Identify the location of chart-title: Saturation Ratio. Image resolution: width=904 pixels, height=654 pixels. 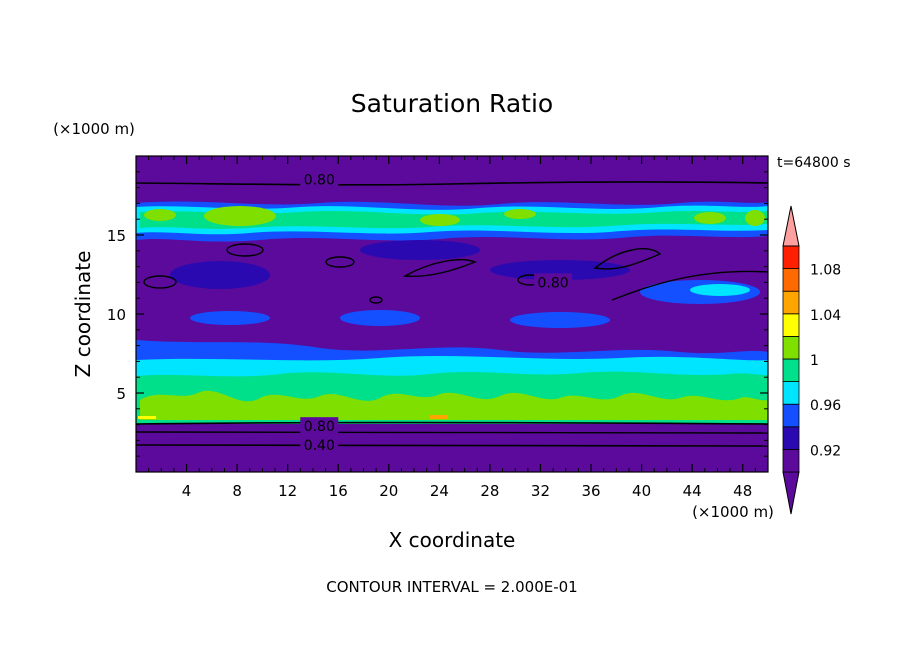
(452, 103).